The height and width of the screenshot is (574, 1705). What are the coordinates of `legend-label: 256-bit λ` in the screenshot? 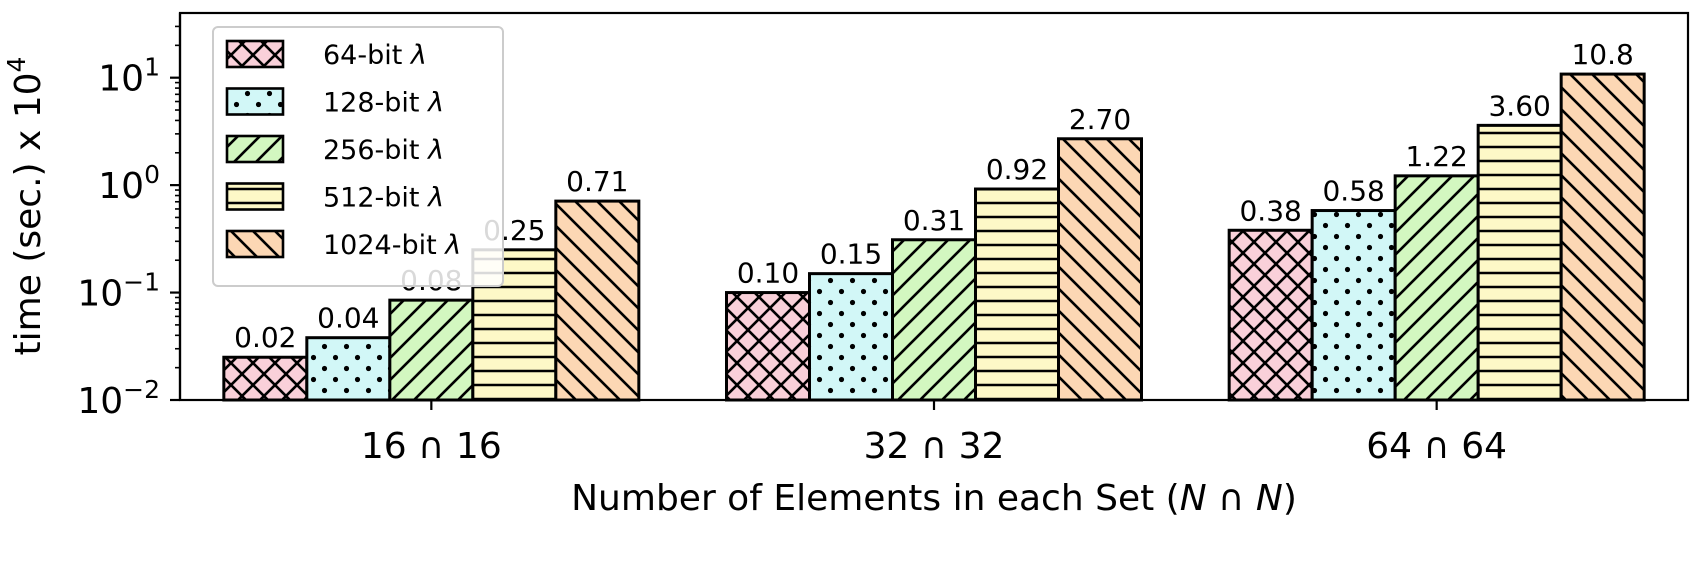 It's located at (383, 150).